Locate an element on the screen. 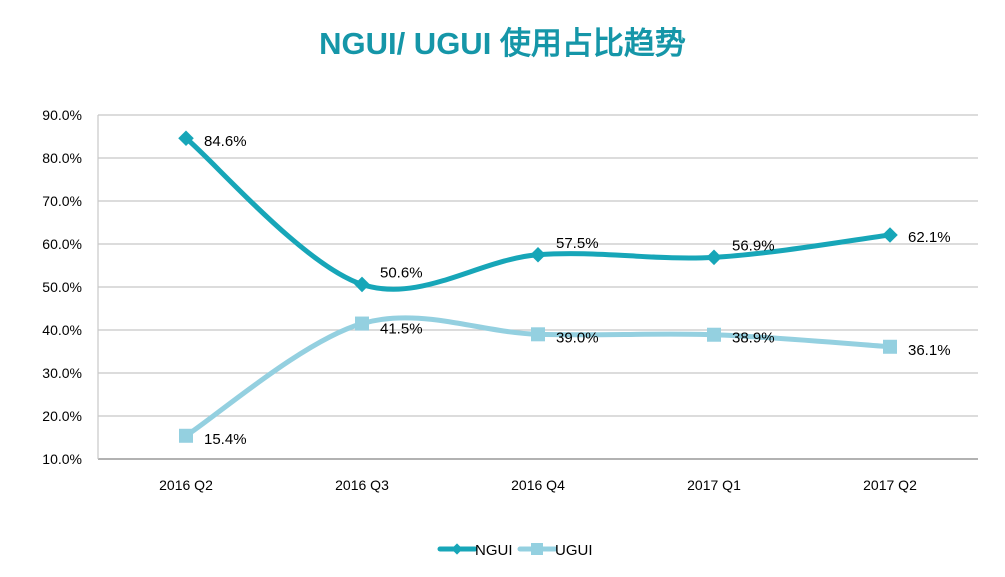  x-tick-label: 2016 Q4 is located at coordinates (538, 485).